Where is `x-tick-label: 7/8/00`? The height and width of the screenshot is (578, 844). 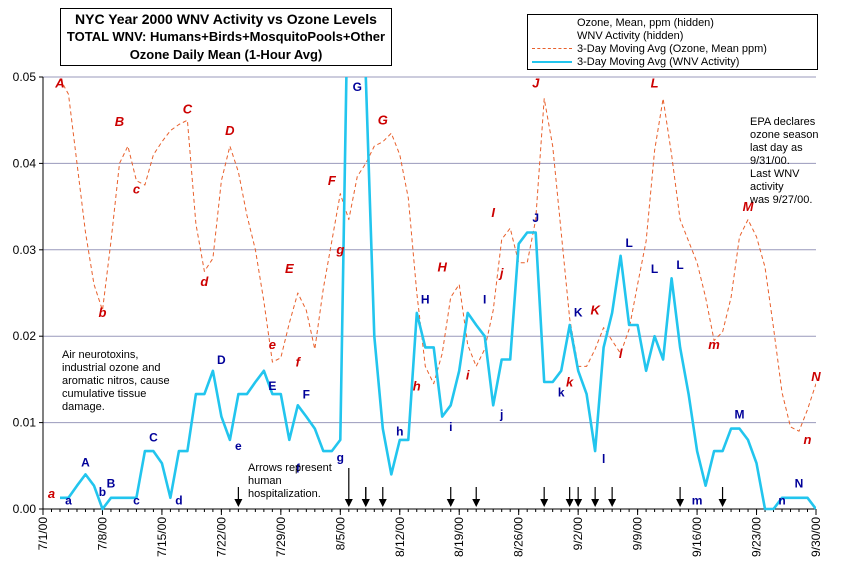 x-tick-label: 7/8/00 is located at coordinates (102, 534).